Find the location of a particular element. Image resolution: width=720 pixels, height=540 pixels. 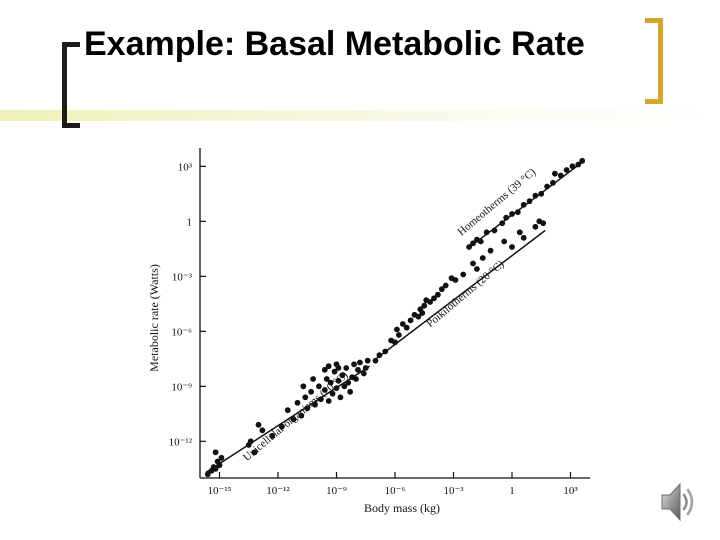

x-axis-label: Body mass (kg) is located at coordinates (402, 508).